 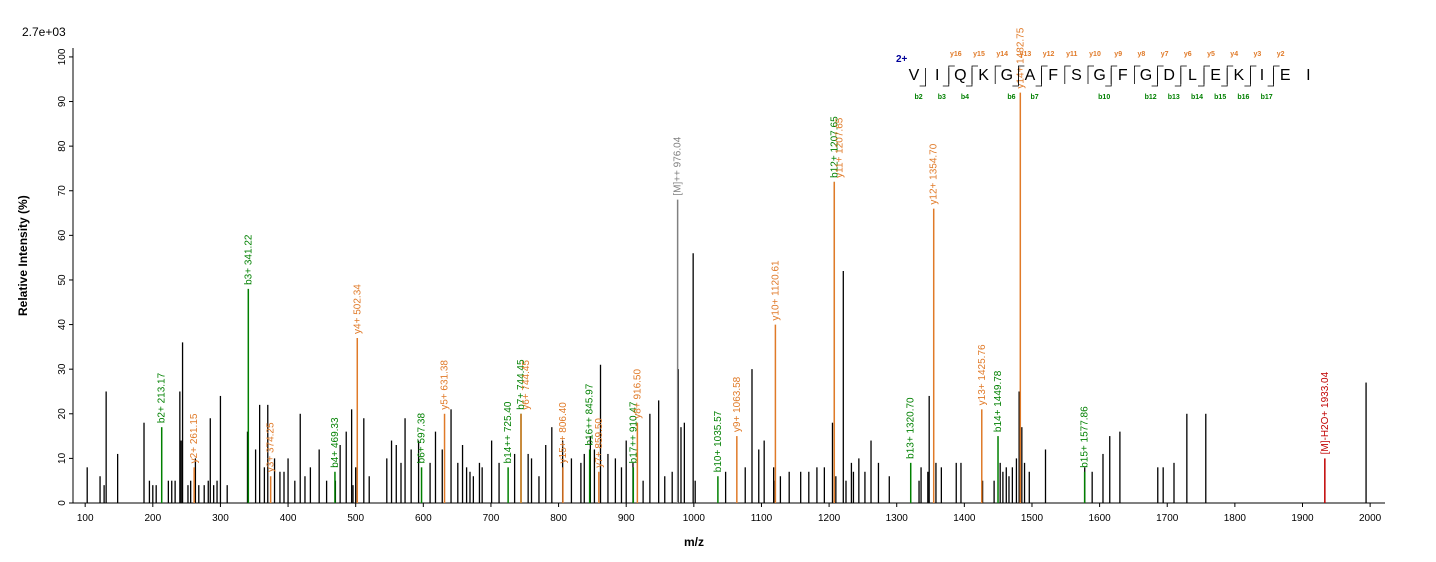 What do you see at coordinates (1095, 54) in the screenshot?
I see `y-ion-label: y10` at bounding box center [1095, 54].